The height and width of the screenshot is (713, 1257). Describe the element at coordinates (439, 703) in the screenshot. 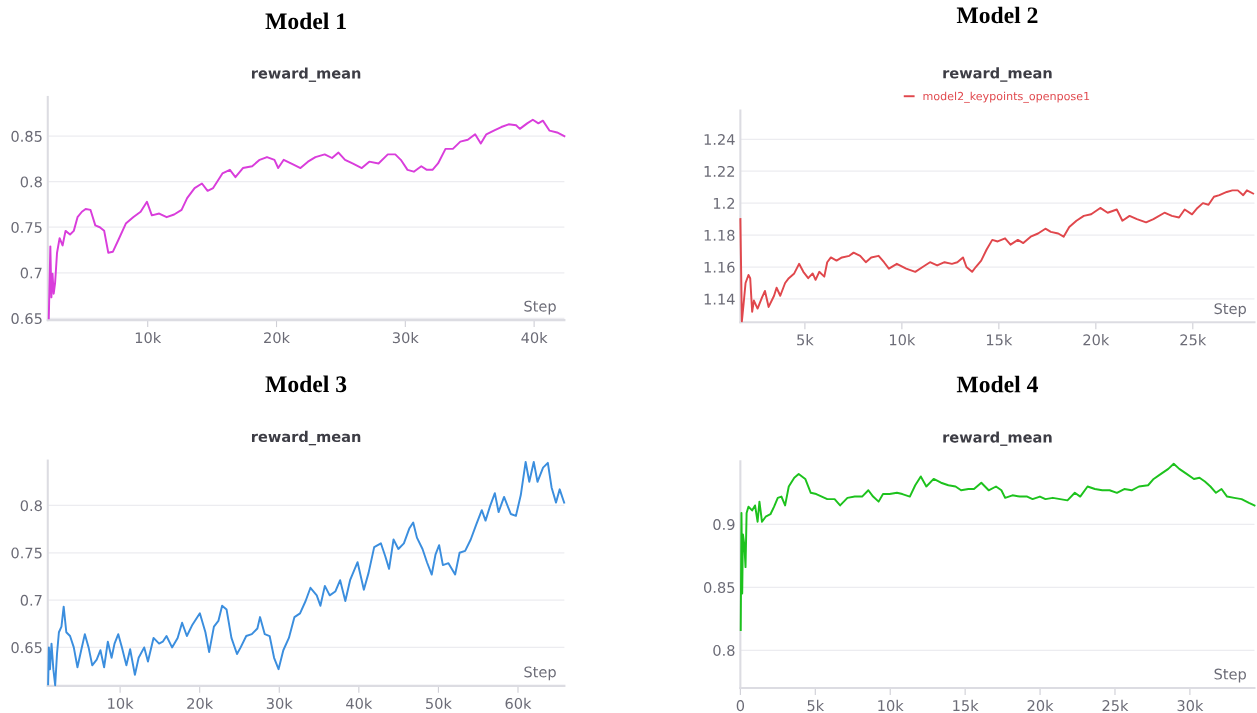

I see `x-tick-label: 50k` at that location.